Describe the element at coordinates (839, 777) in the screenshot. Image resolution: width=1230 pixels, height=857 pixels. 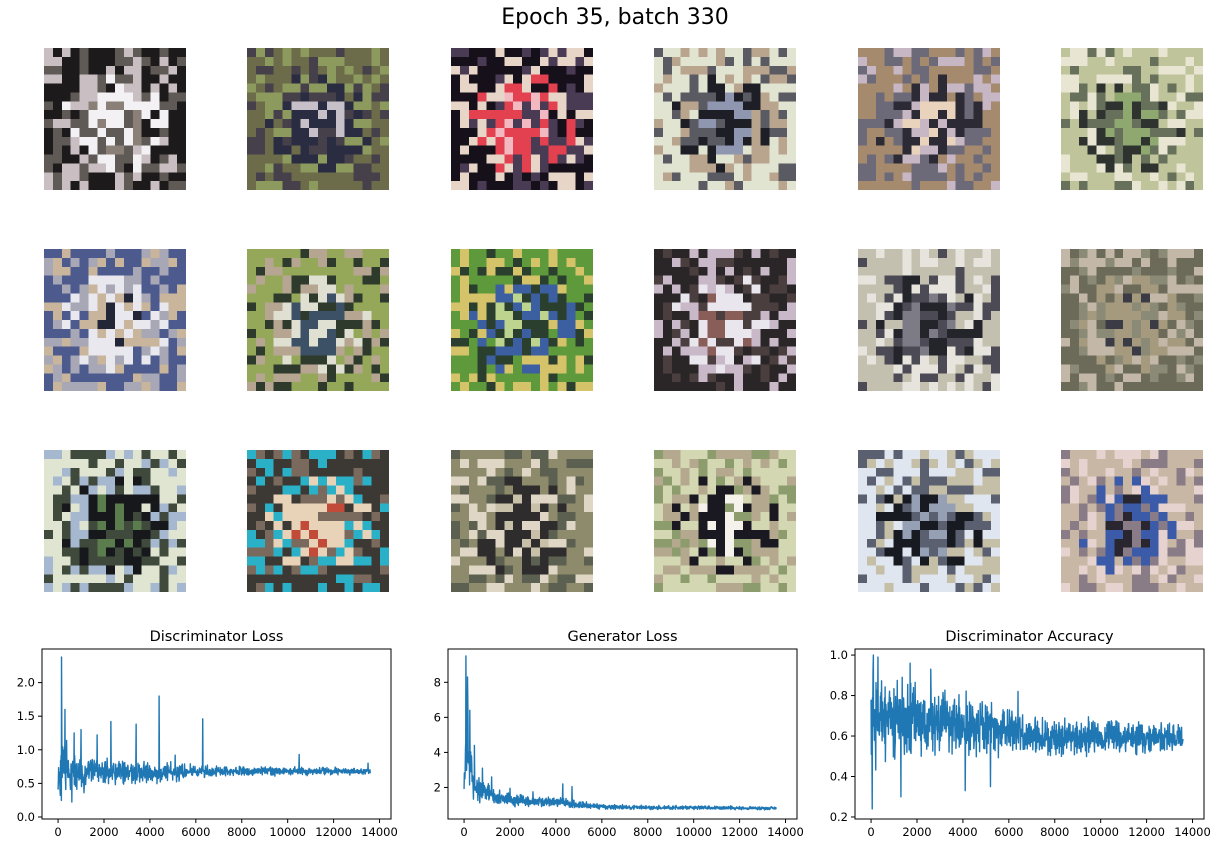
I see `y-tick-label: 0.4` at that location.